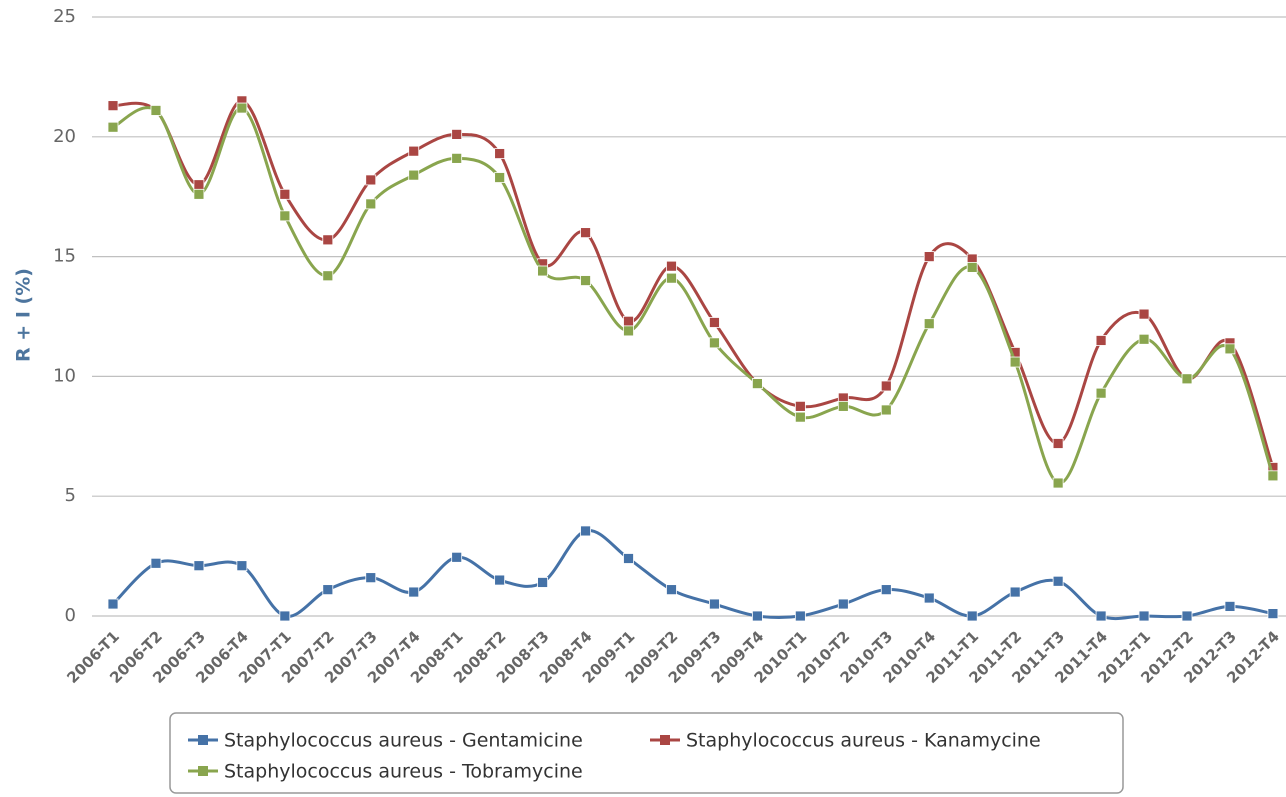 The image size is (1286, 797). What do you see at coordinates (692, 575) in the screenshot?
I see `series-line` at bounding box center [692, 575].